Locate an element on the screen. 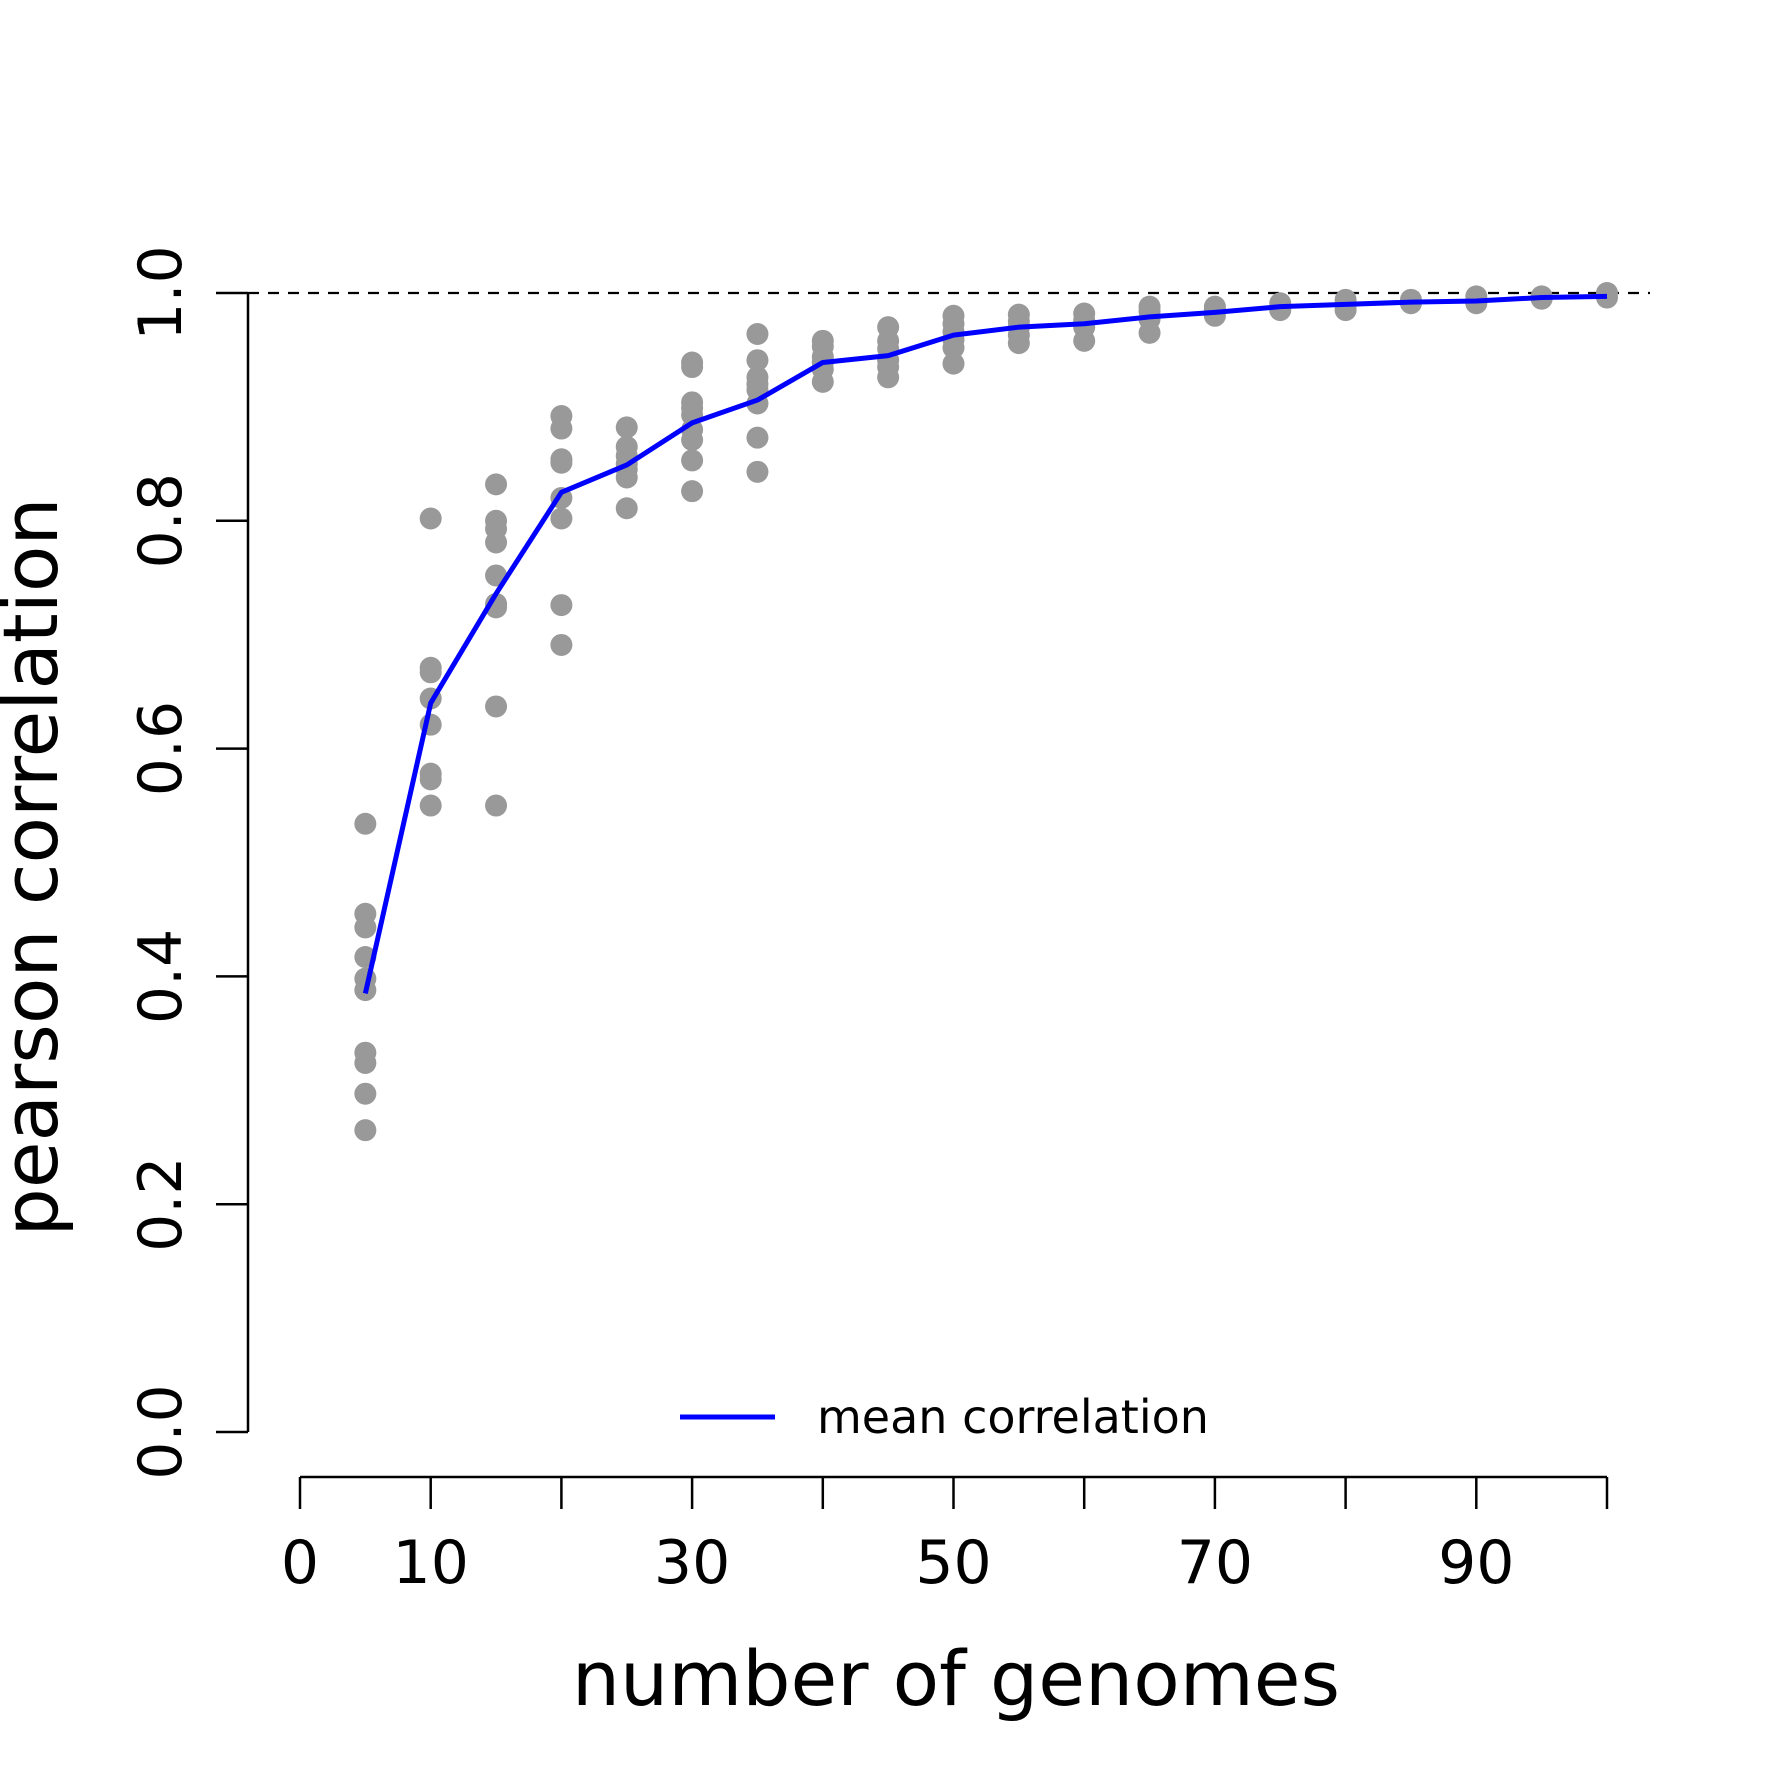 This screenshot has height=1771, width=1771. x-tick-label: 50 is located at coordinates (953, 1563).